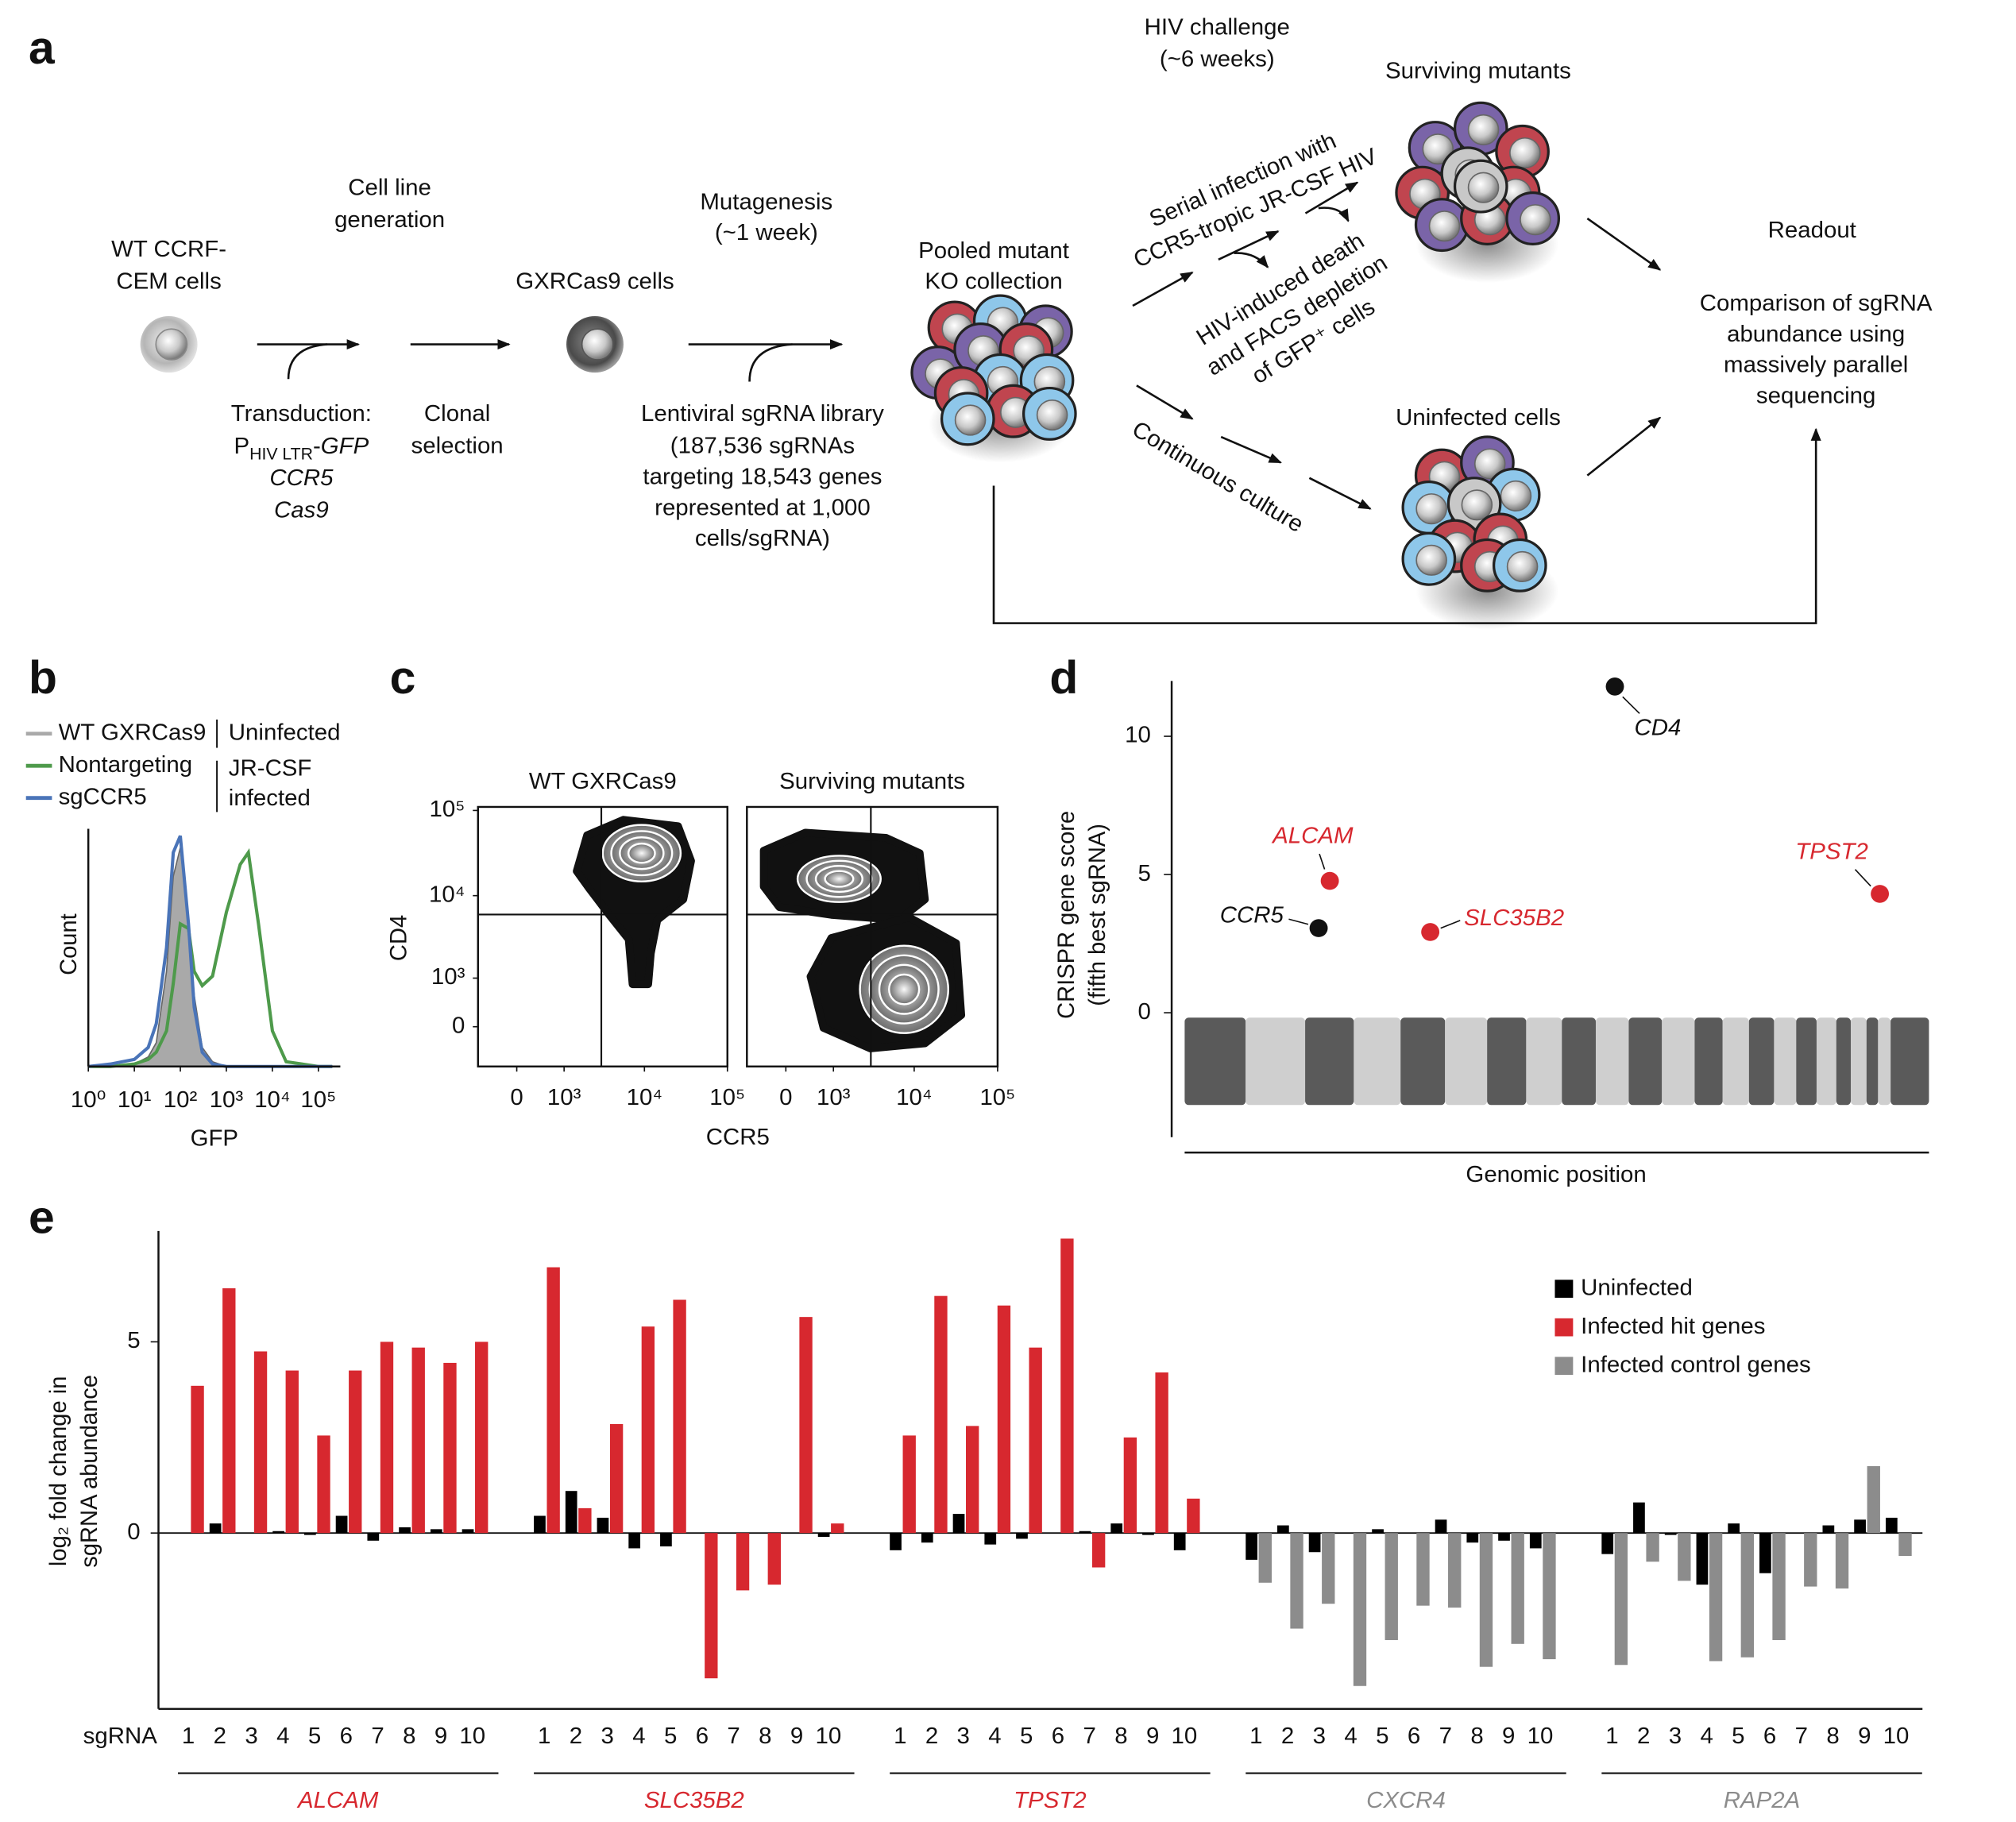  What do you see at coordinates (301, 511) in the screenshot?
I see `label: Cas9` at bounding box center [301, 511].